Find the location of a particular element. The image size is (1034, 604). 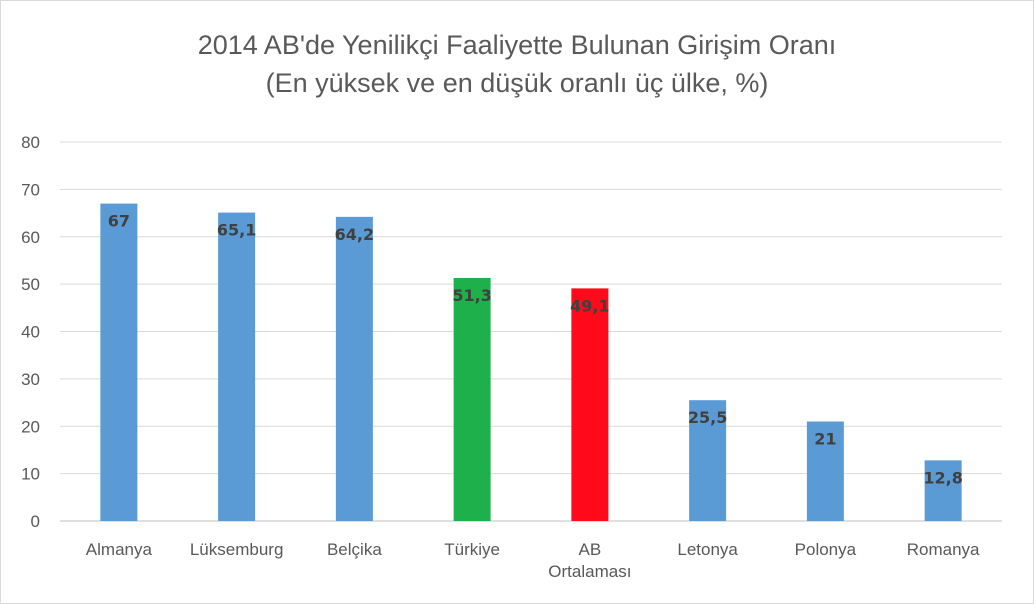

category-label: AB Ortalaması is located at coordinates (589, 560).